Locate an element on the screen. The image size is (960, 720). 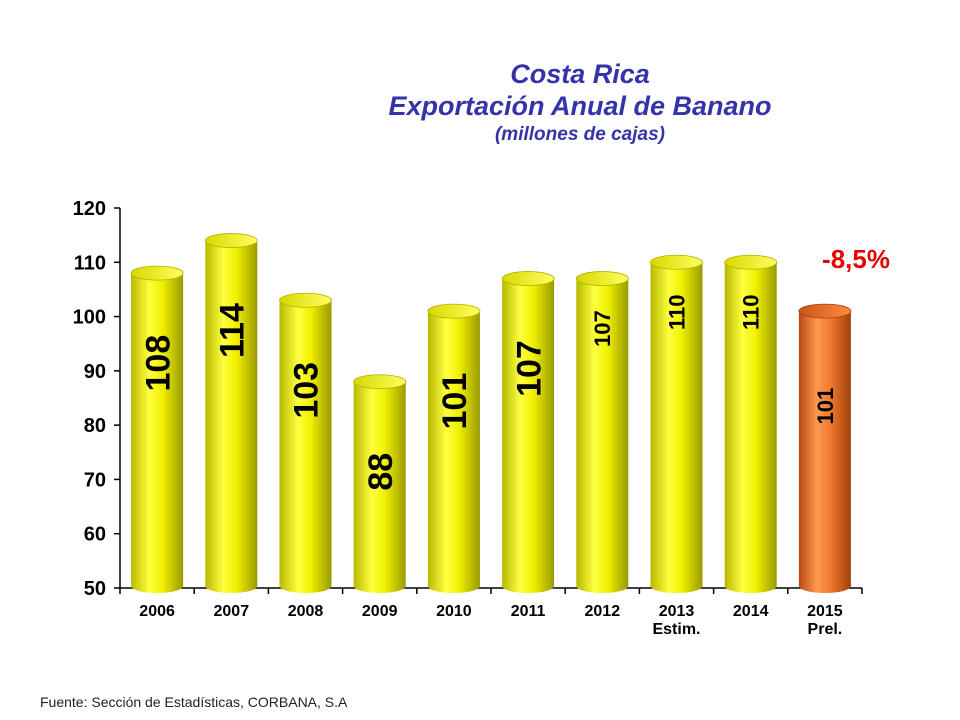
x-tick-label: 2012 is located at coordinates (603, 611).